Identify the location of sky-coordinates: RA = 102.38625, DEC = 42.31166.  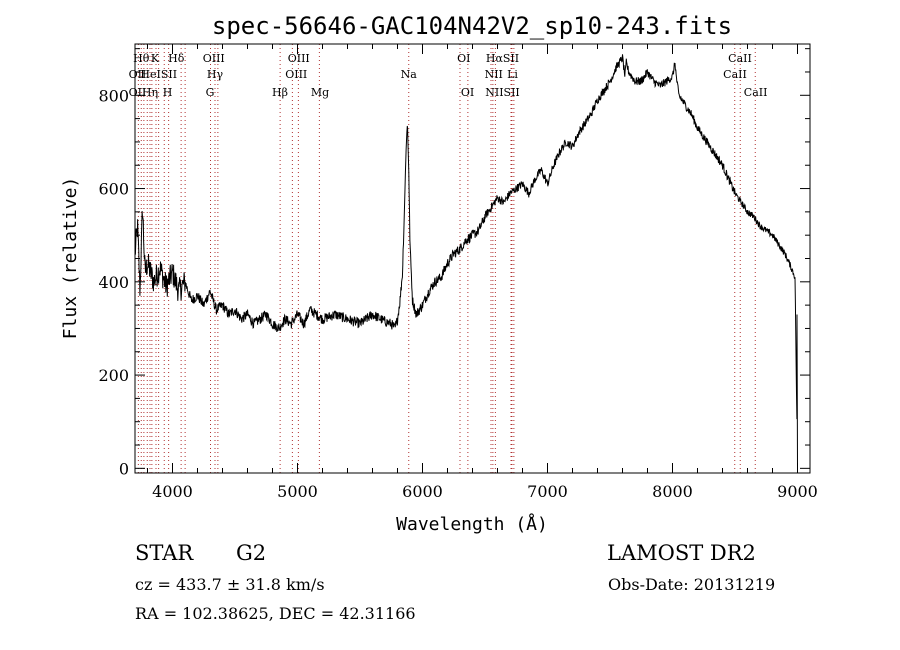
(275, 613).